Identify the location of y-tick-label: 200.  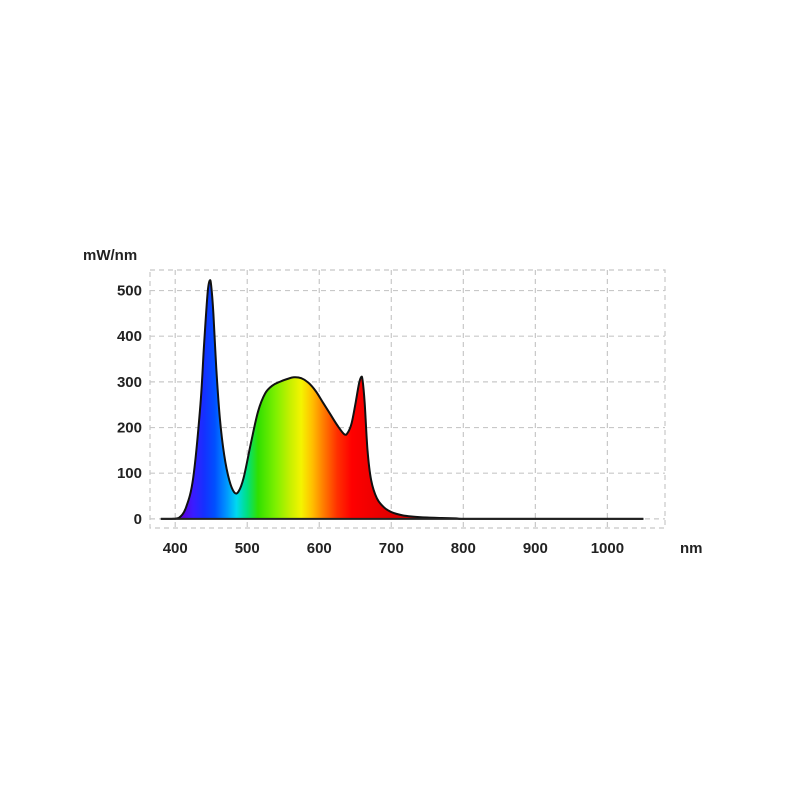
(129, 428).